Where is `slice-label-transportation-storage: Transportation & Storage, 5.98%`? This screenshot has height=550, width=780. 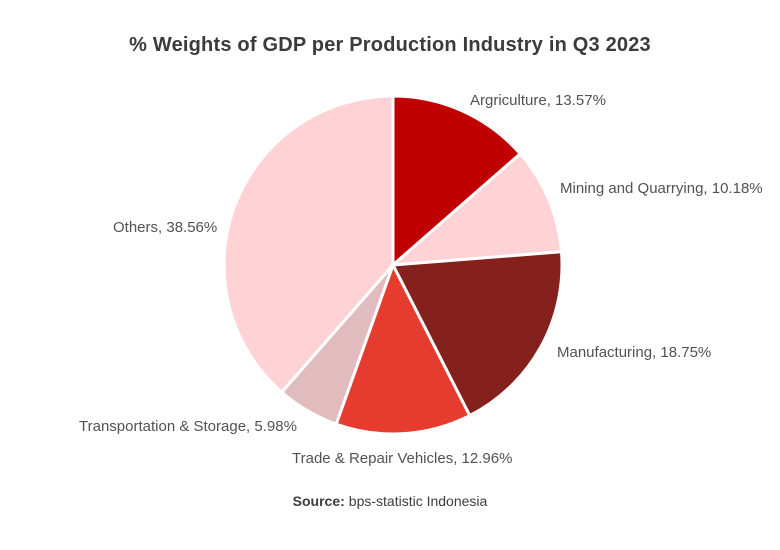 slice-label-transportation-storage: Transportation & Storage, 5.98% is located at coordinates (188, 426).